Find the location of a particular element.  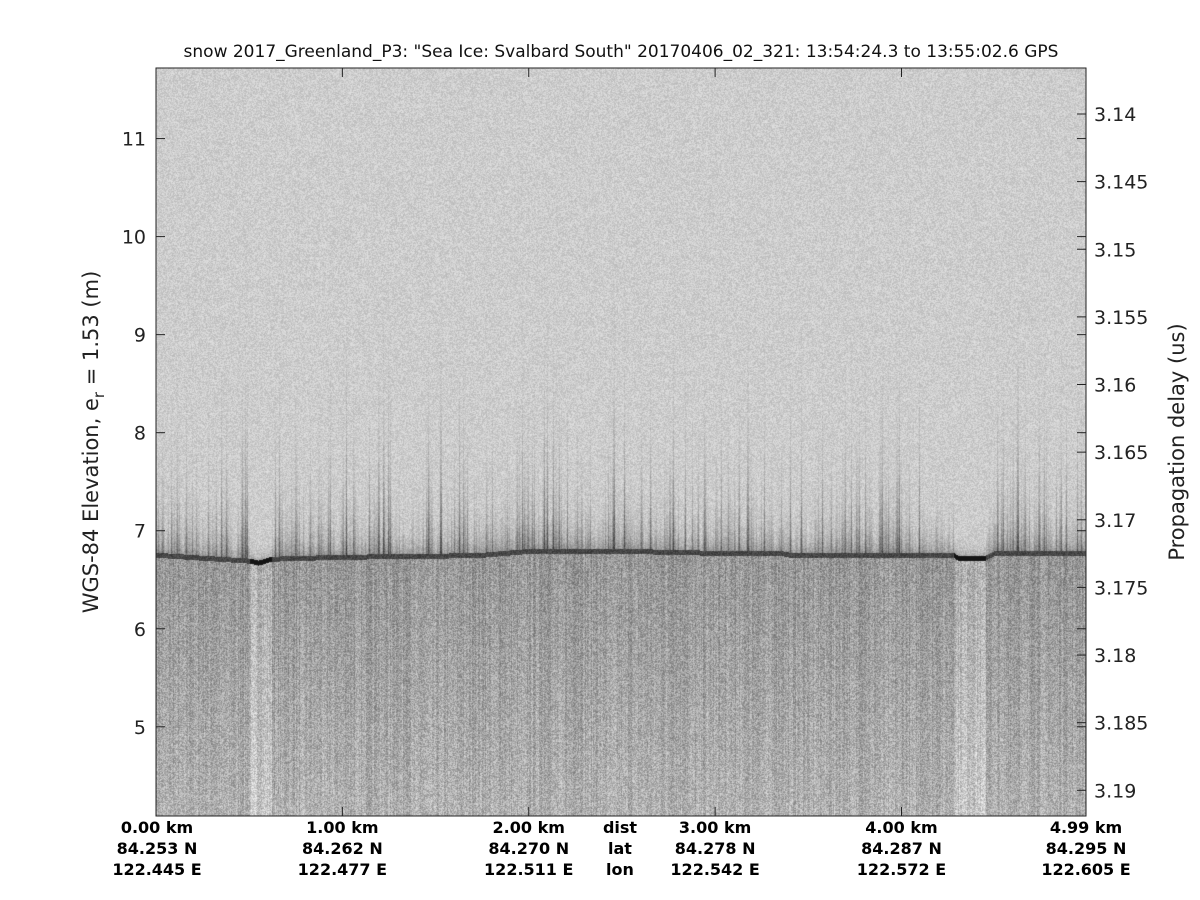

y-left-tick-label: 6 is located at coordinates (140, 630).